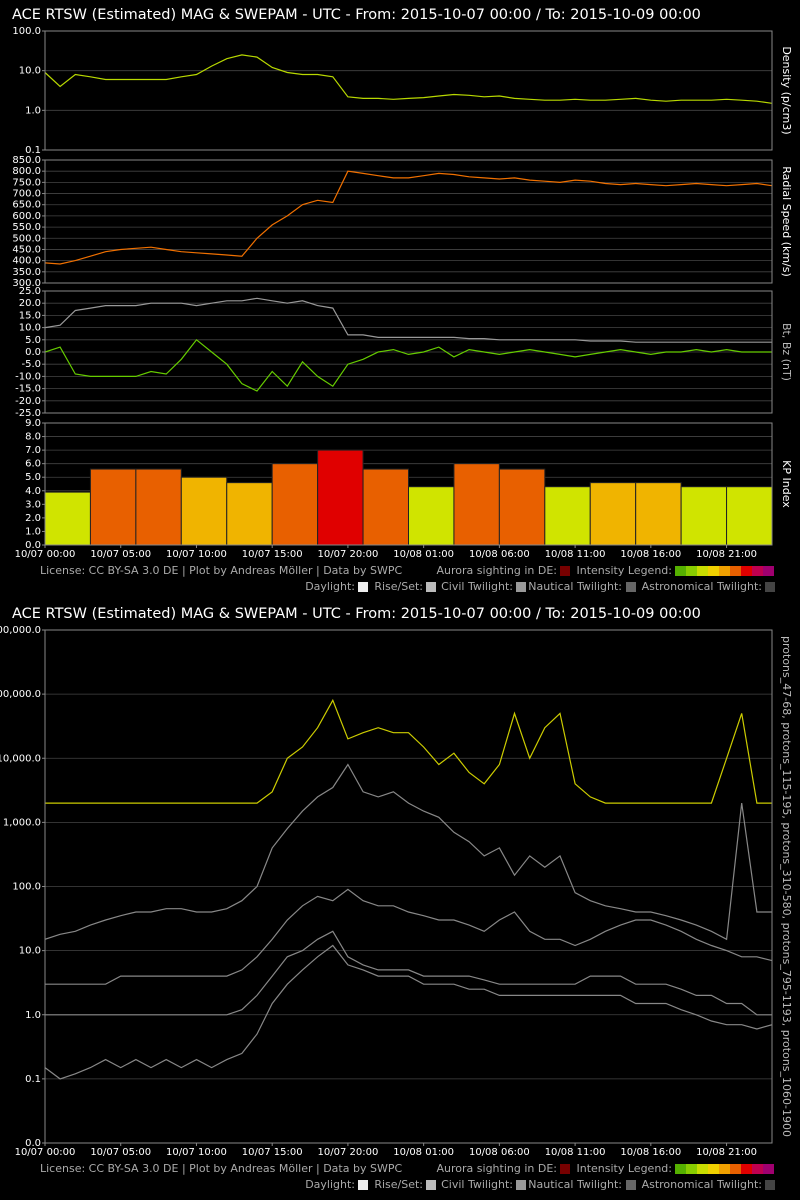  What do you see at coordinates (565, 571) in the screenshot?
I see `aurora-swatch` at bounding box center [565, 571].